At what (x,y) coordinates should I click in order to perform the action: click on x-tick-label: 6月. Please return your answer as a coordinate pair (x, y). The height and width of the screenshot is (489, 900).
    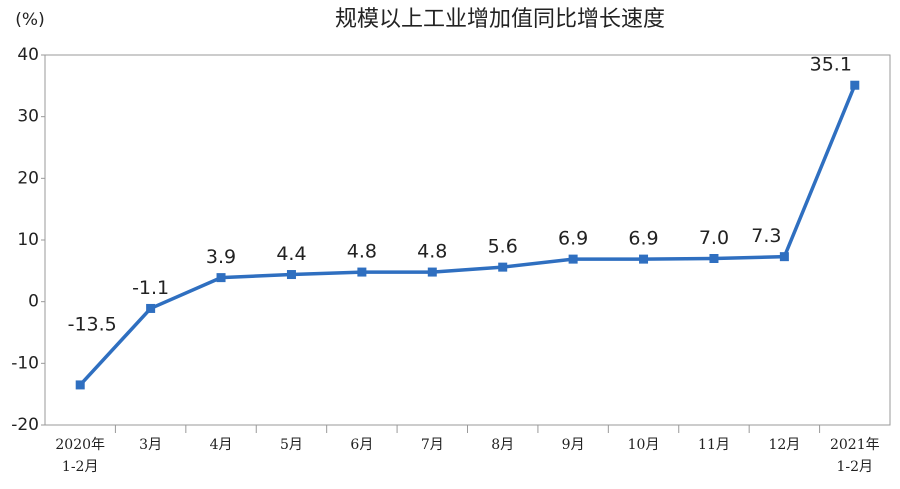
    Looking at the image, I should click on (361, 445).